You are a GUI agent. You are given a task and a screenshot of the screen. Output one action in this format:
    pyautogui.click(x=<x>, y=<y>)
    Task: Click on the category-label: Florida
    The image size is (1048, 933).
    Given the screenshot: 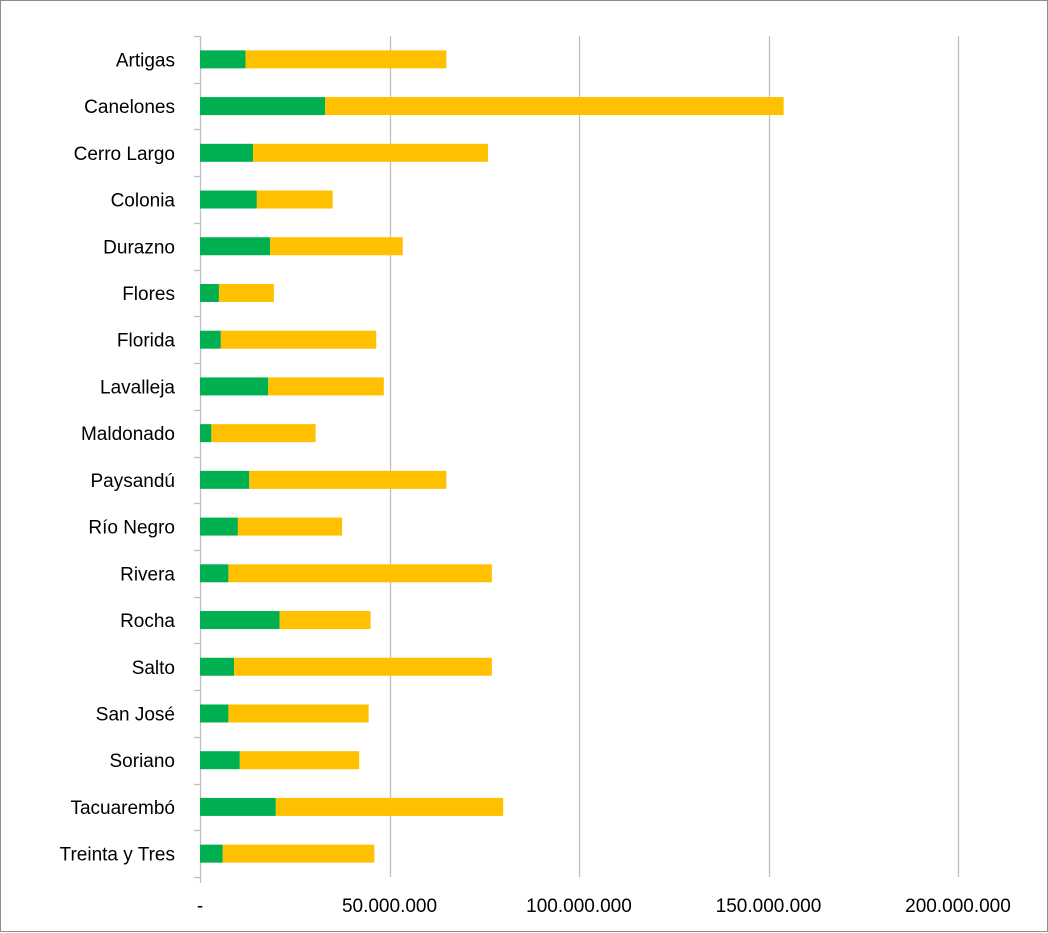 What is the action you would take?
    pyautogui.click(x=146, y=341)
    